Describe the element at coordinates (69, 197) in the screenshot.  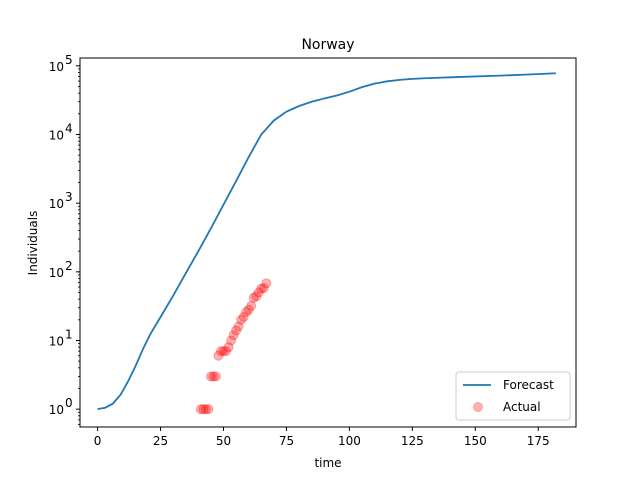
I see `y-tick-exponent: 3` at that location.